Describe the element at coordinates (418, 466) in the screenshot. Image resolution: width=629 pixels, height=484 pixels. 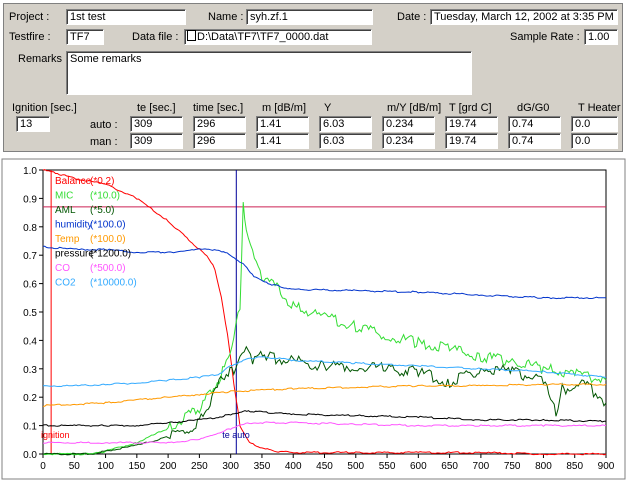
I see `x-tick-label: 600` at that location.